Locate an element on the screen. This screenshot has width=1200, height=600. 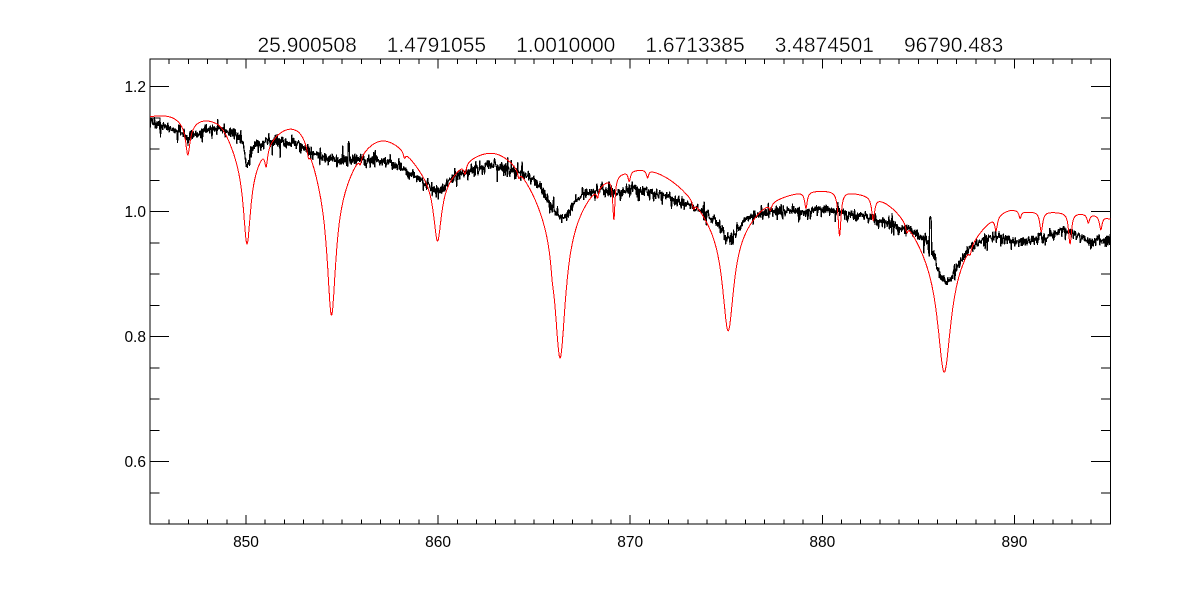
svg-text: 1.2 is located at coordinates (135, 87).